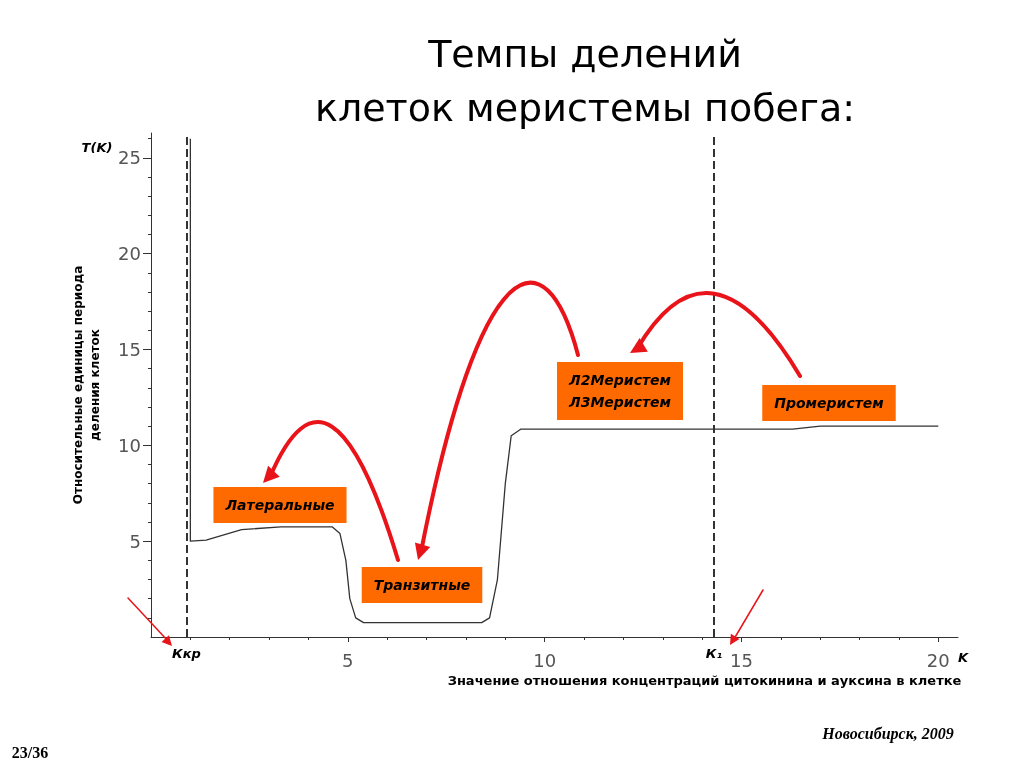  What do you see at coordinates (714, 653) in the screenshot?
I see `ref-line-label: К₁` at bounding box center [714, 653].